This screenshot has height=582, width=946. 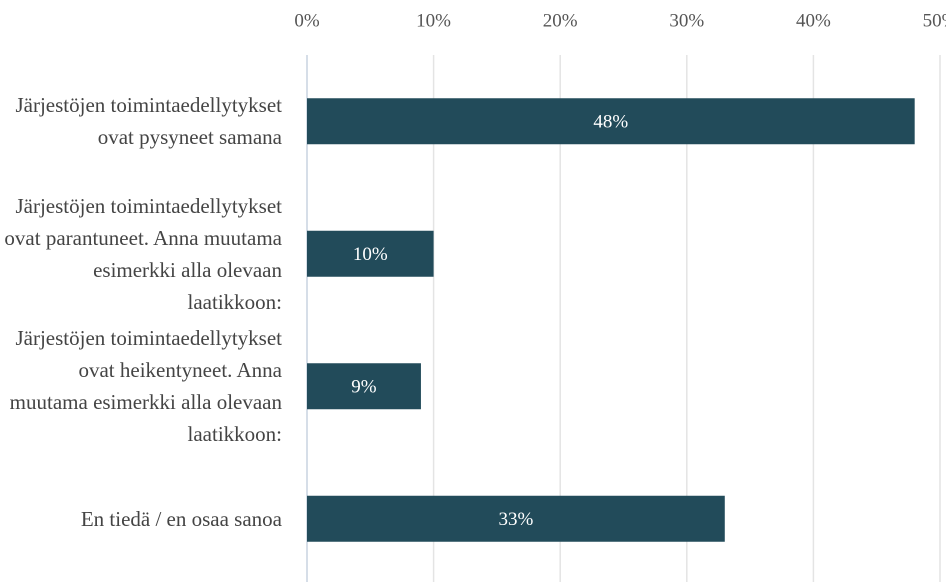 I want to click on x-tick-label: 20%, so click(x=560, y=20).